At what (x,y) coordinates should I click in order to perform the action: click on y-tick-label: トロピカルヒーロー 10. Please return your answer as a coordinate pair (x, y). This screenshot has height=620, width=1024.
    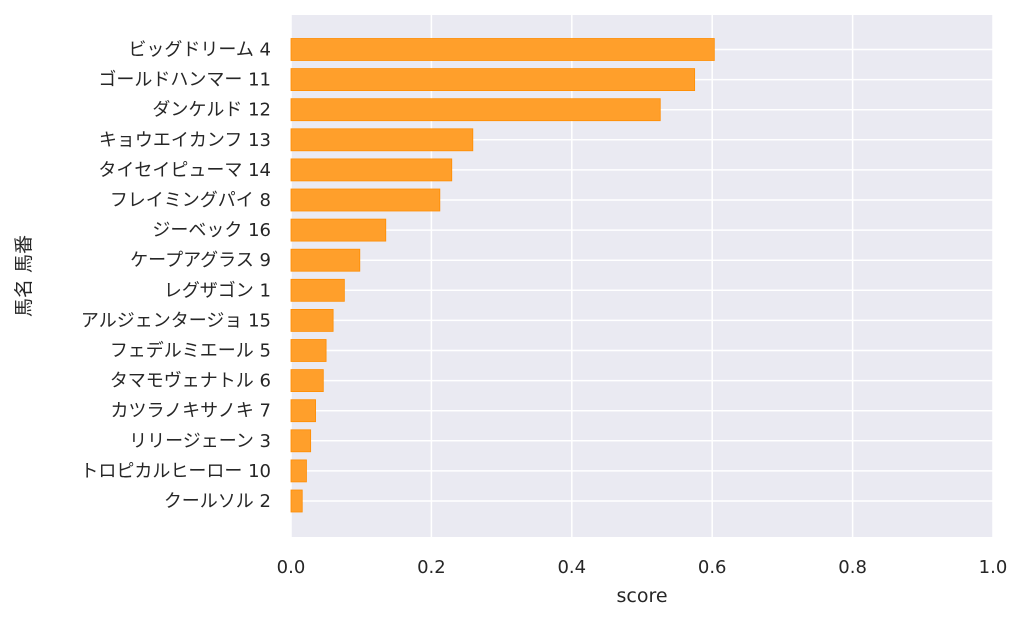
    Looking at the image, I should click on (175, 471).